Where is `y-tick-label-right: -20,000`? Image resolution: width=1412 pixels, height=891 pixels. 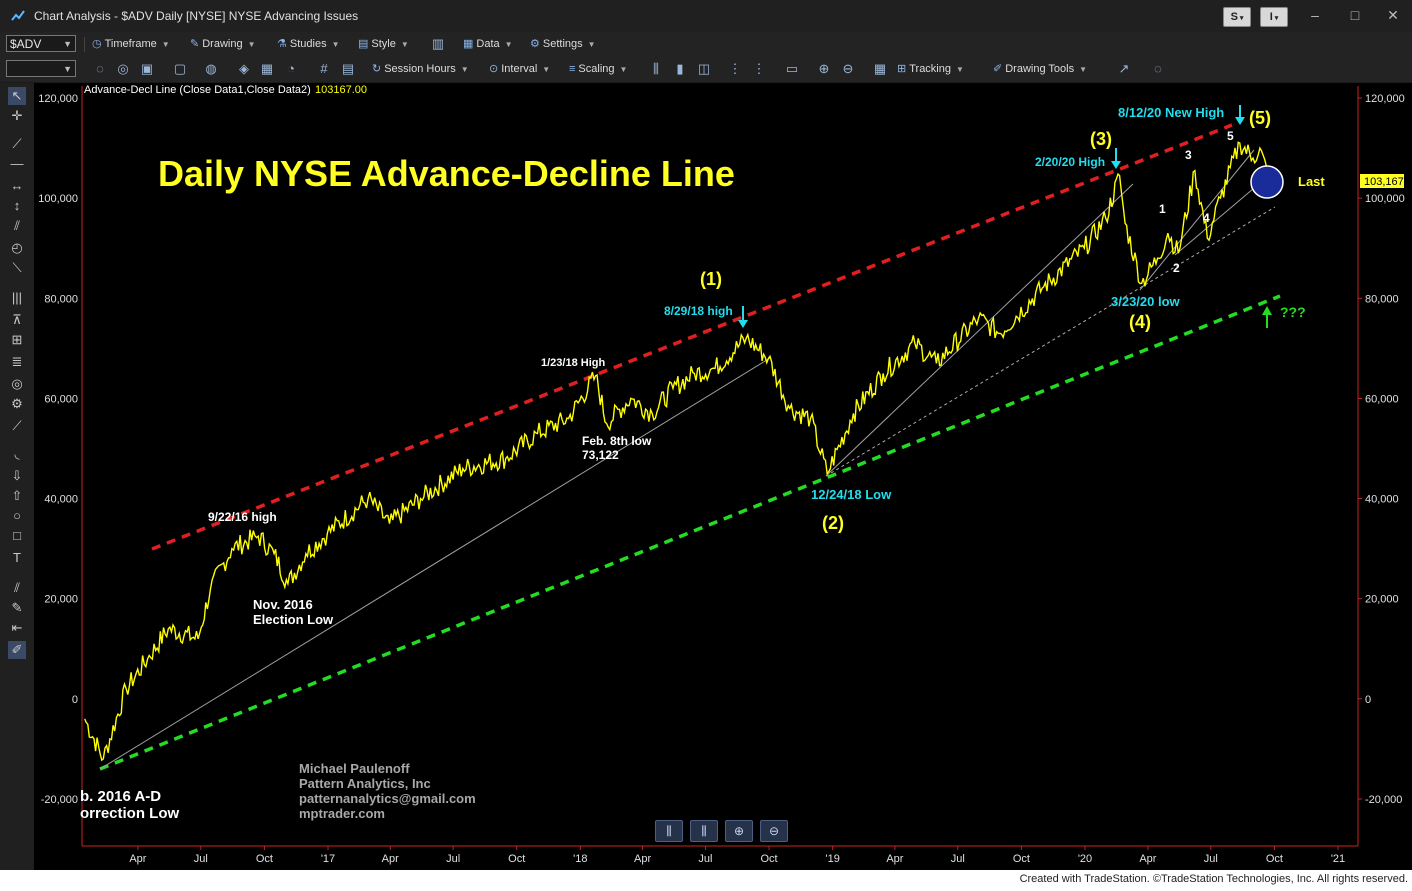 y-tick-label-right: -20,000 is located at coordinates (1383, 800).